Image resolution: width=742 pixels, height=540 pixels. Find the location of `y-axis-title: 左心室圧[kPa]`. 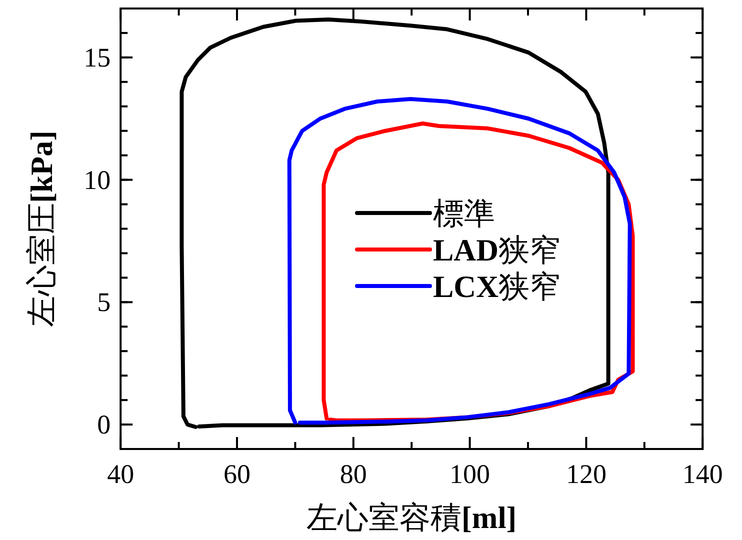

y-axis-title: 左心室圧[kPa] is located at coordinates (41, 228).